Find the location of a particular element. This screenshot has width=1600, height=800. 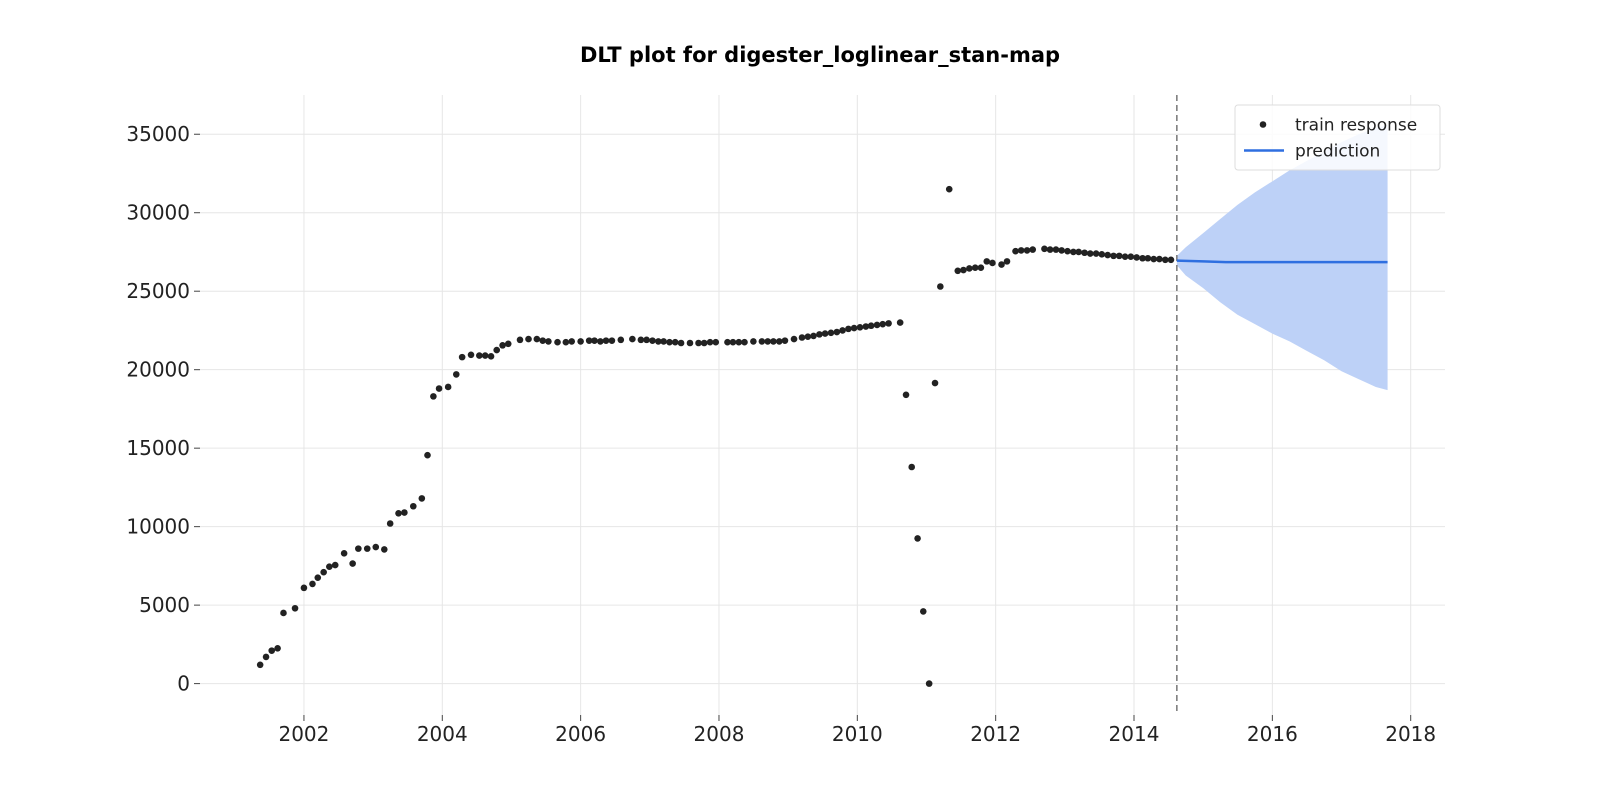

prediction-interval-band is located at coordinates (1282, 257).